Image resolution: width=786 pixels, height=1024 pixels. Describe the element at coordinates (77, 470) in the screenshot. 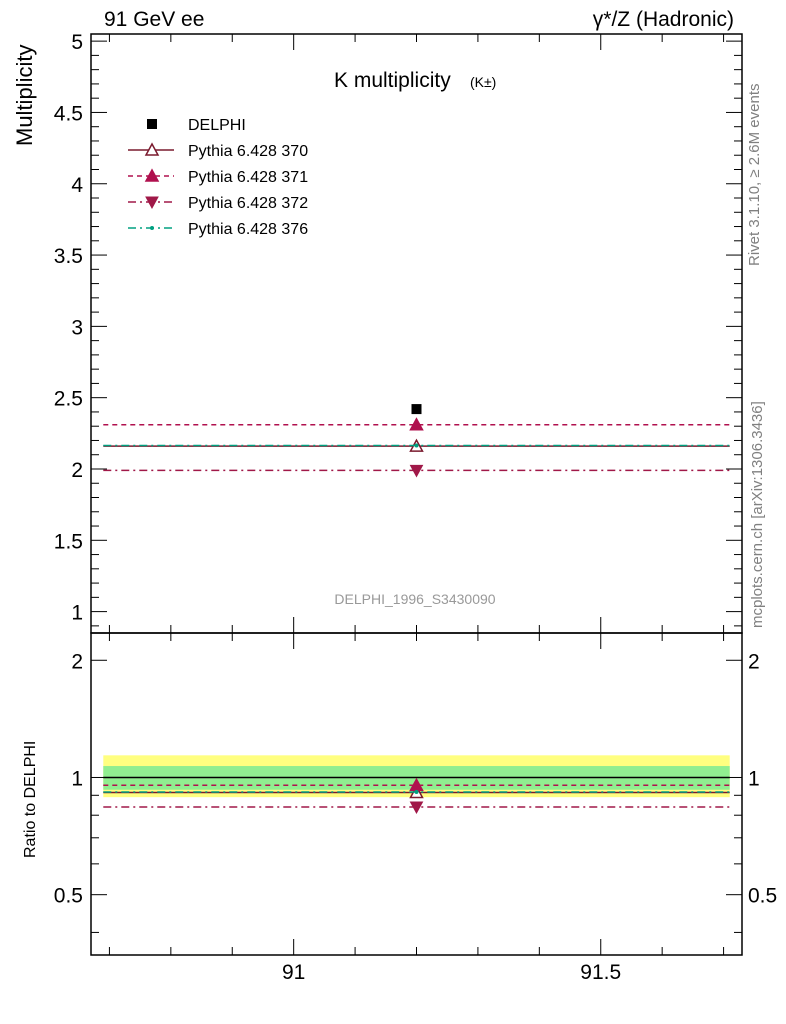

I see `y-tick-label: 2` at that location.